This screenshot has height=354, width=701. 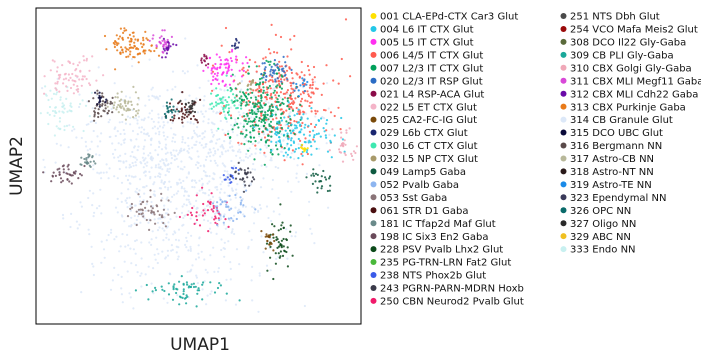 I want to click on legend-marker, so click(x=563, y=184).